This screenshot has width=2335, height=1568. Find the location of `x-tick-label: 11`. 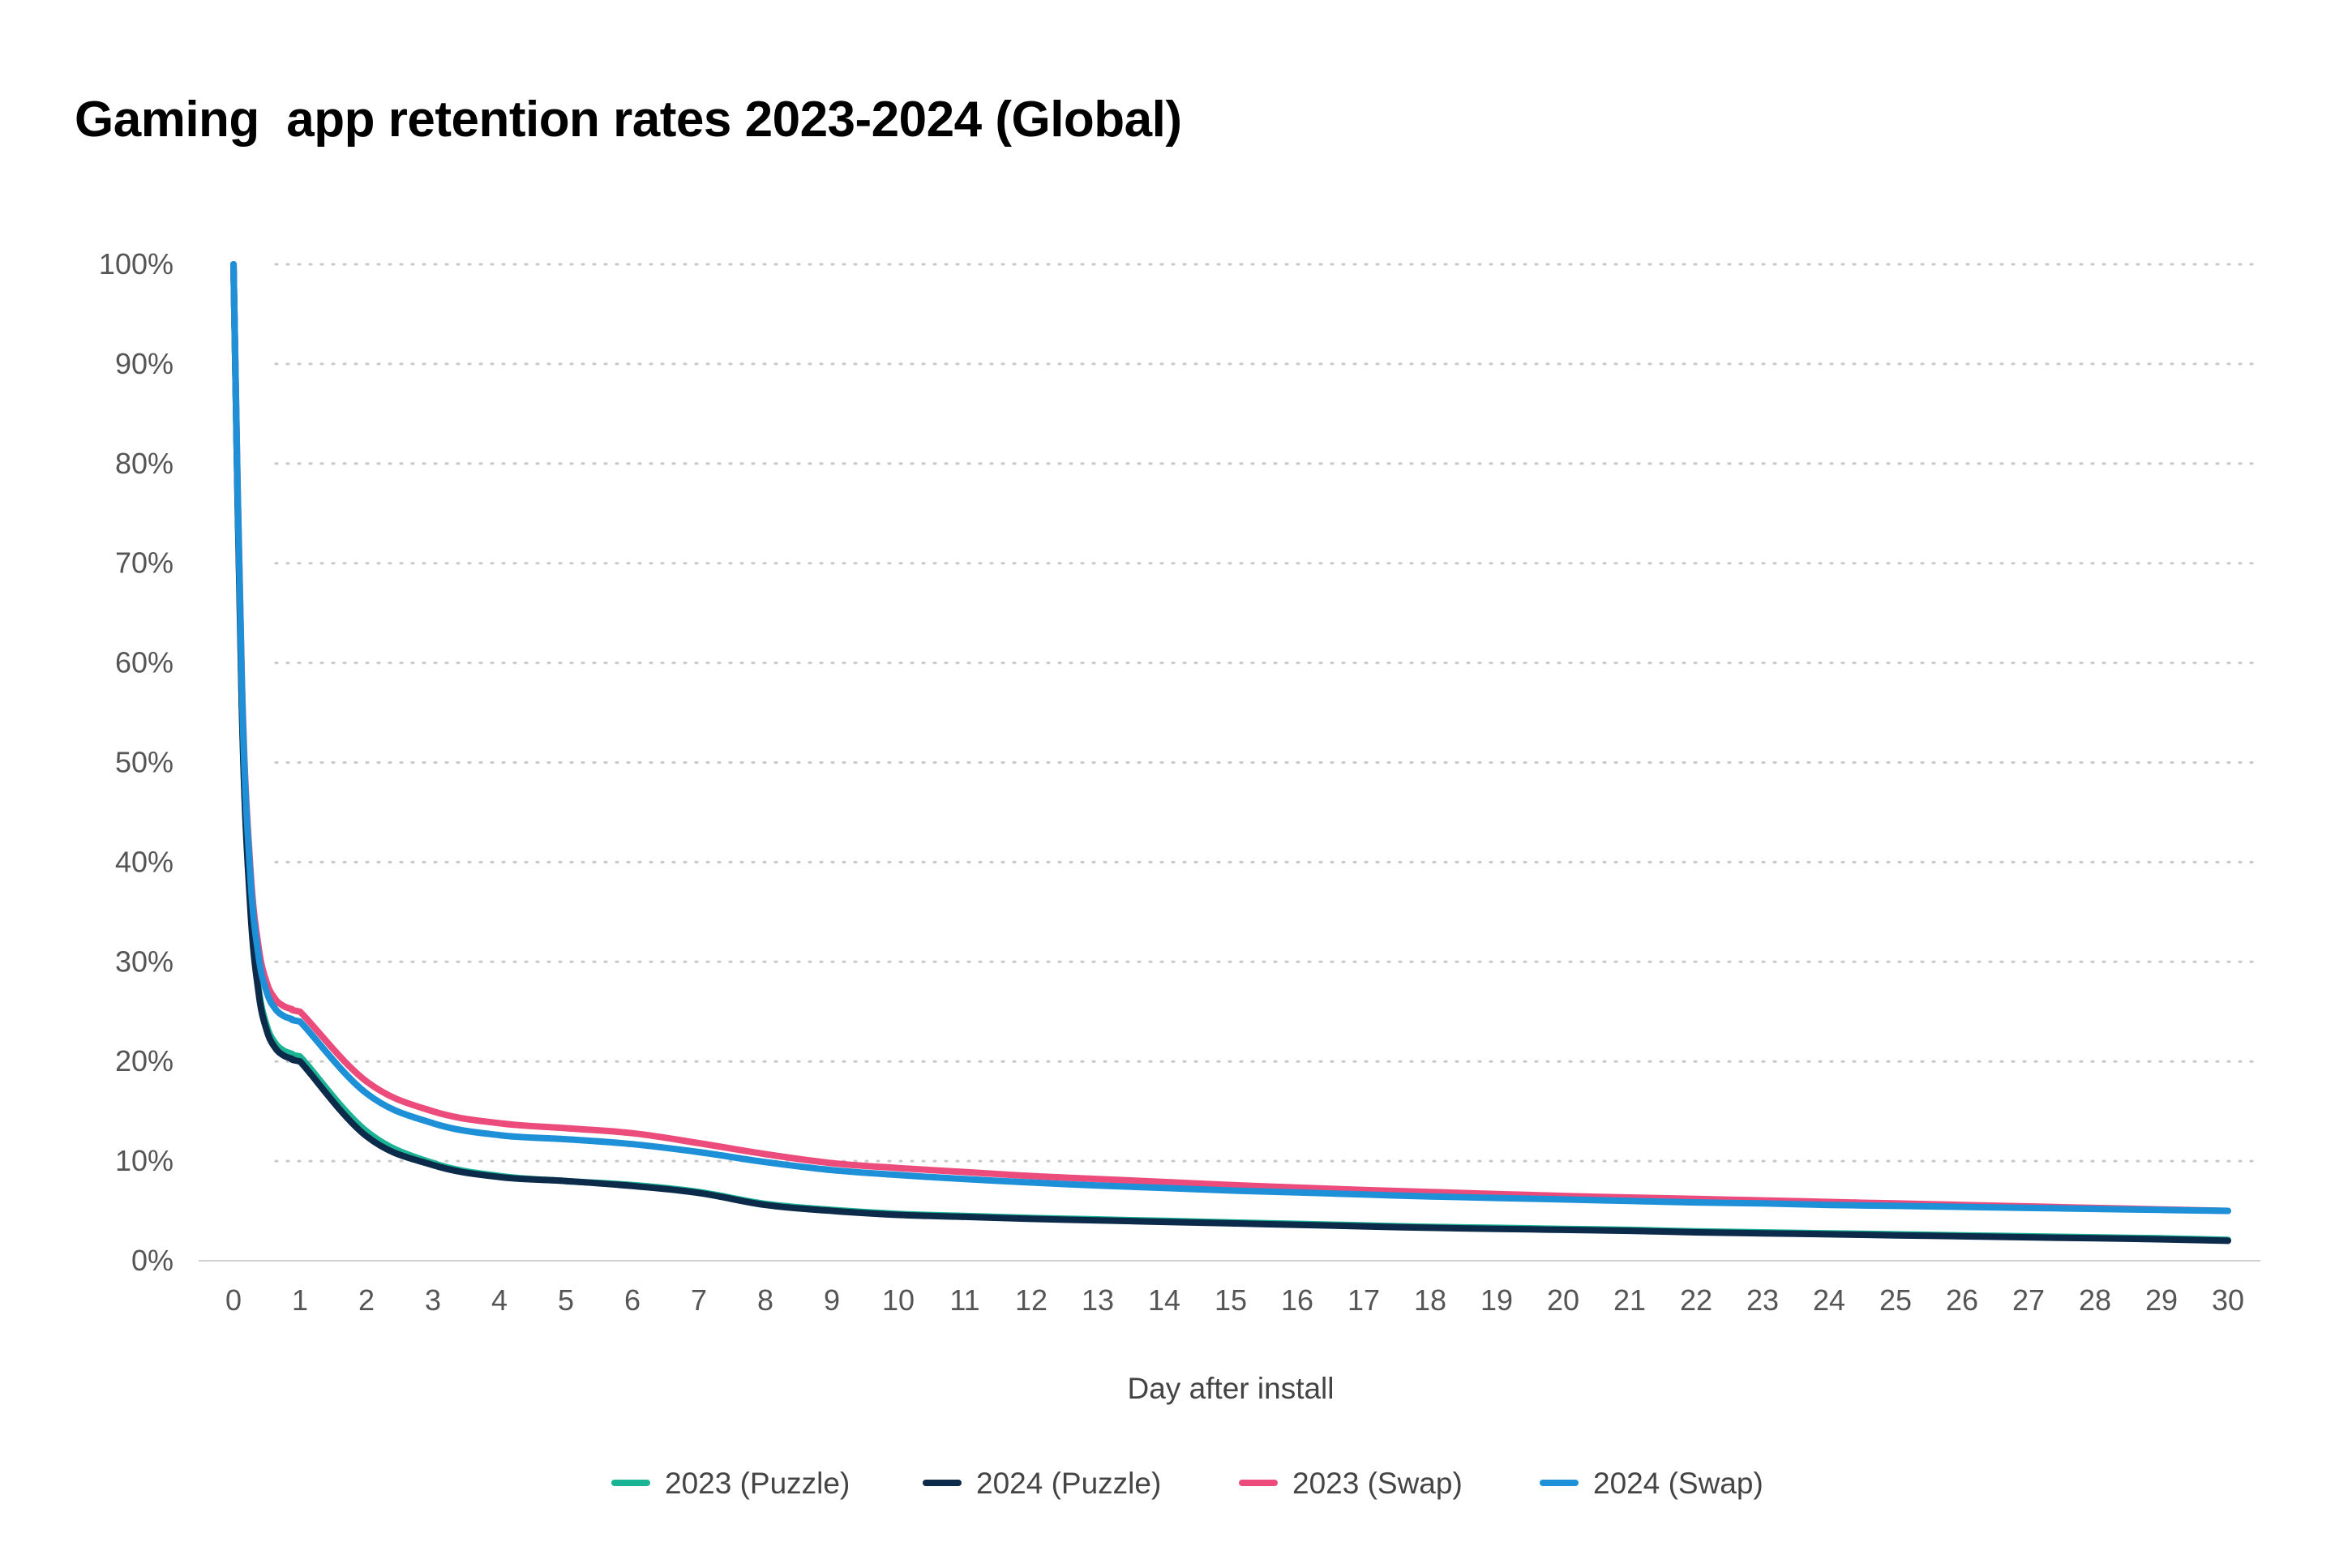

x-tick-label: 11 is located at coordinates (964, 1300).